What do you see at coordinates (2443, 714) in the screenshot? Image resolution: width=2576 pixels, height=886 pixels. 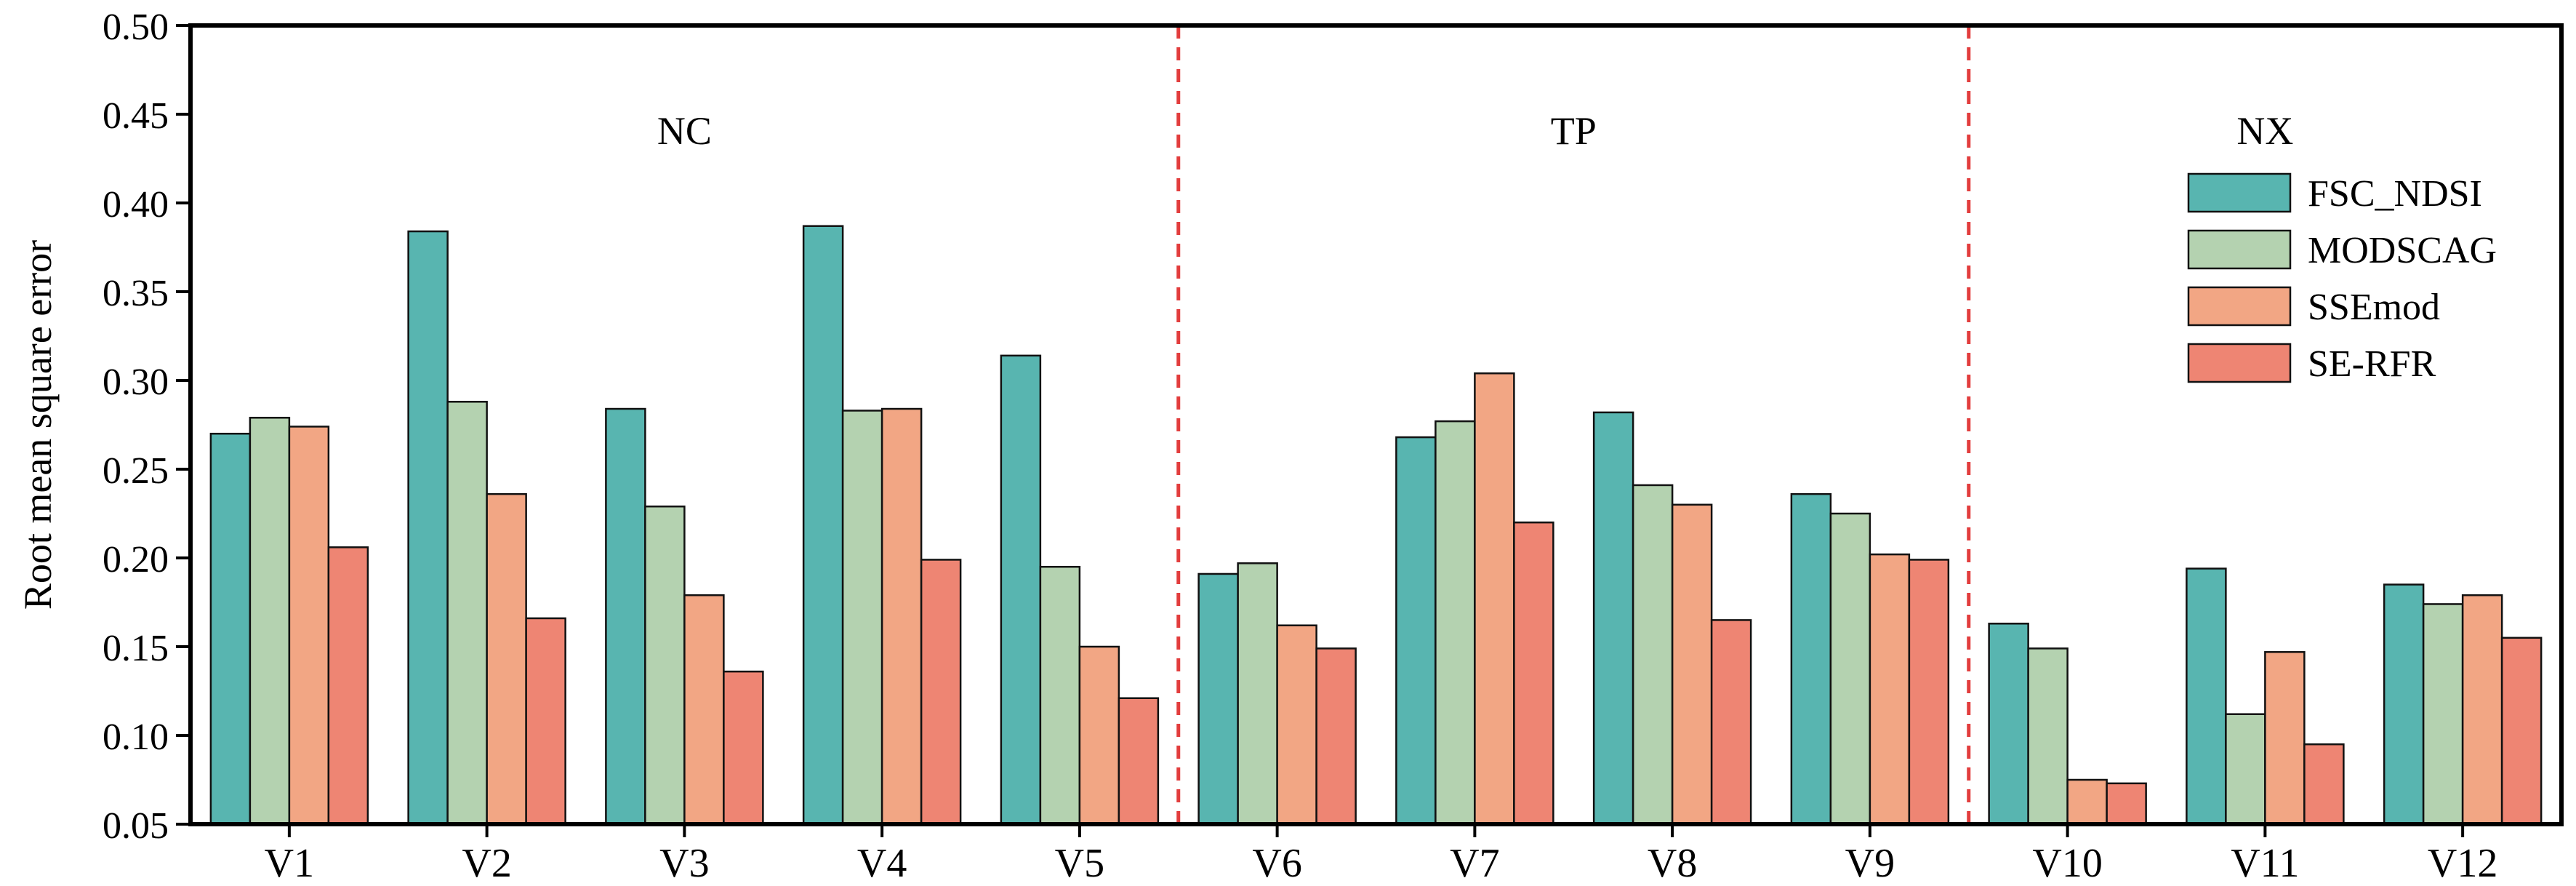 I see `bar-modscag-v12` at bounding box center [2443, 714].